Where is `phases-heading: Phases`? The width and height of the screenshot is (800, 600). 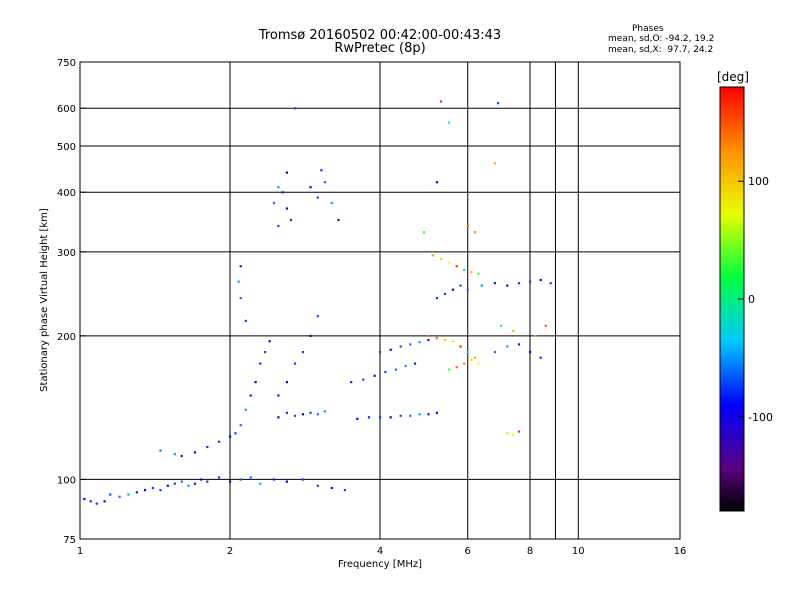 phases-heading: Phases is located at coordinates (648, 29).